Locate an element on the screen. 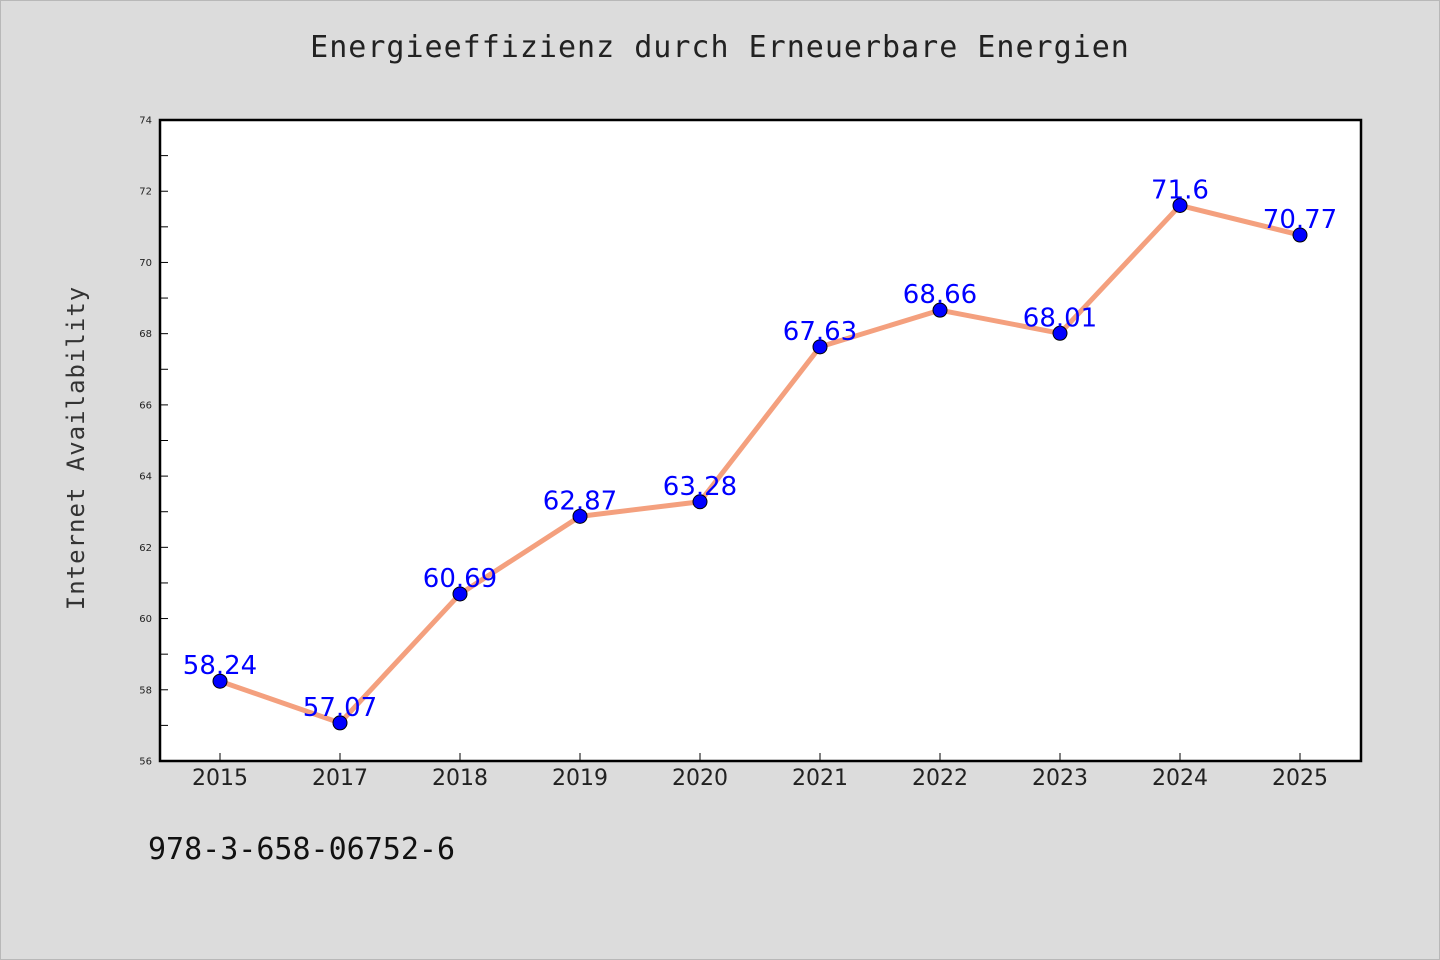 The width and height of the screenshot is (1440, 960). y-tick-label: 74 is located at coordinates (145, 121).